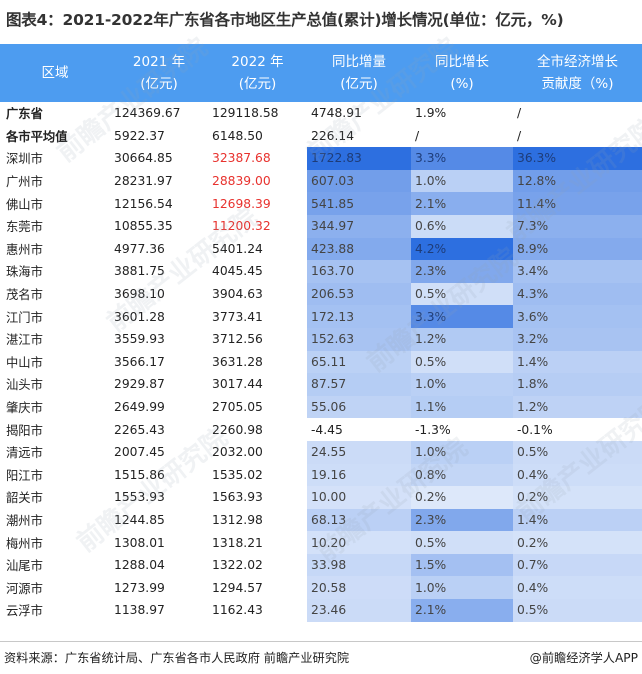  I want to click on cell-2021: 124369.67, so click(147, 113).